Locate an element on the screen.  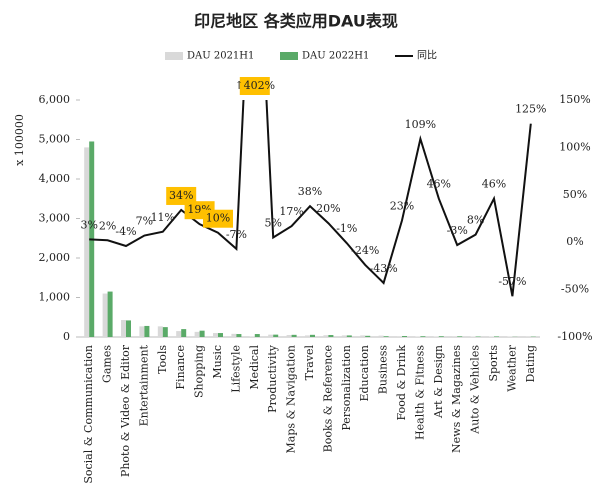
legend-swatch is located at coordinates (289, 56).